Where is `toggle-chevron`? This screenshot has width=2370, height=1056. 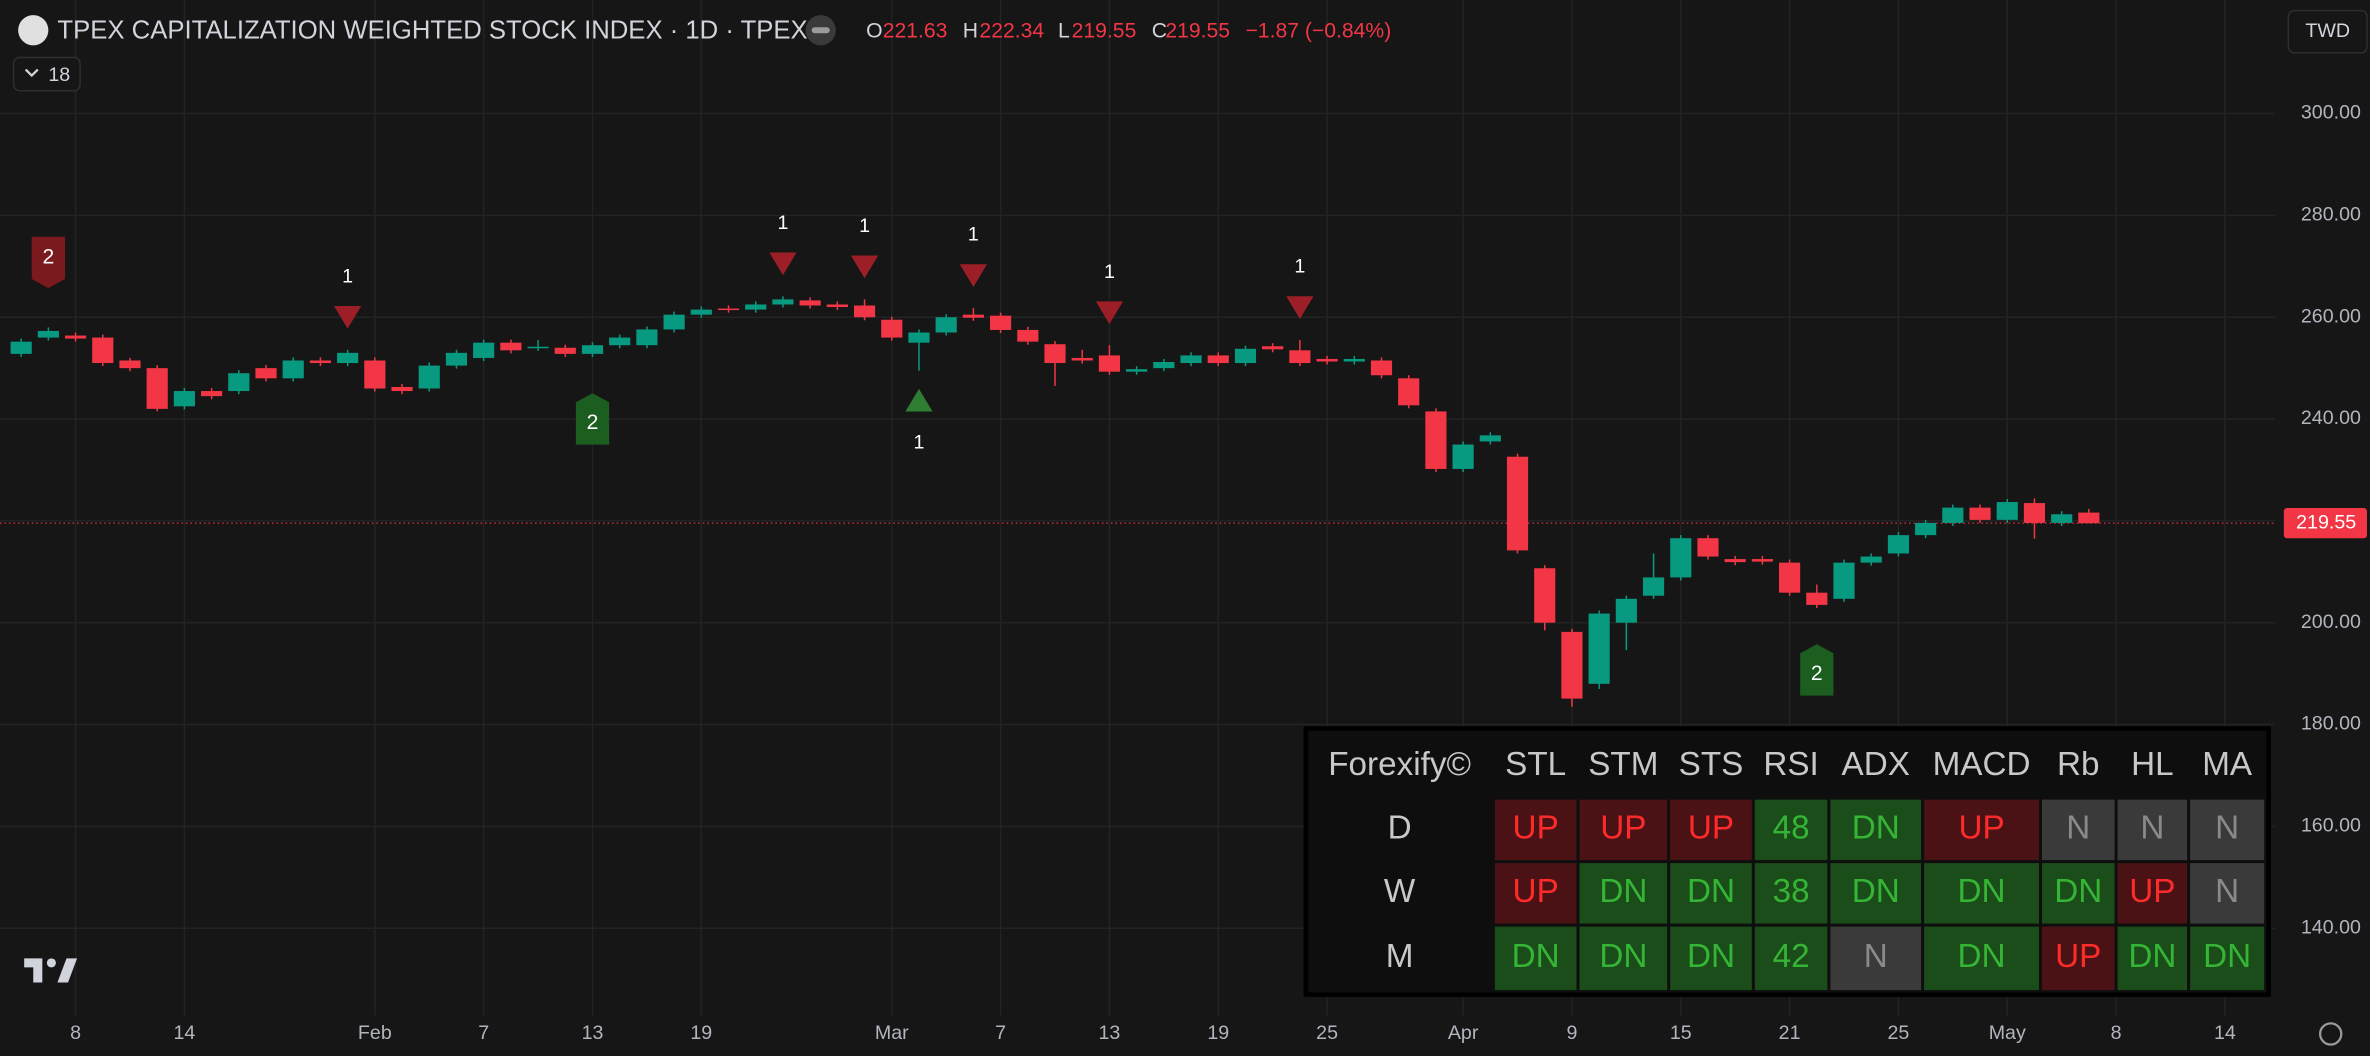
toggle-chevron is located at coordinates (31, 73).